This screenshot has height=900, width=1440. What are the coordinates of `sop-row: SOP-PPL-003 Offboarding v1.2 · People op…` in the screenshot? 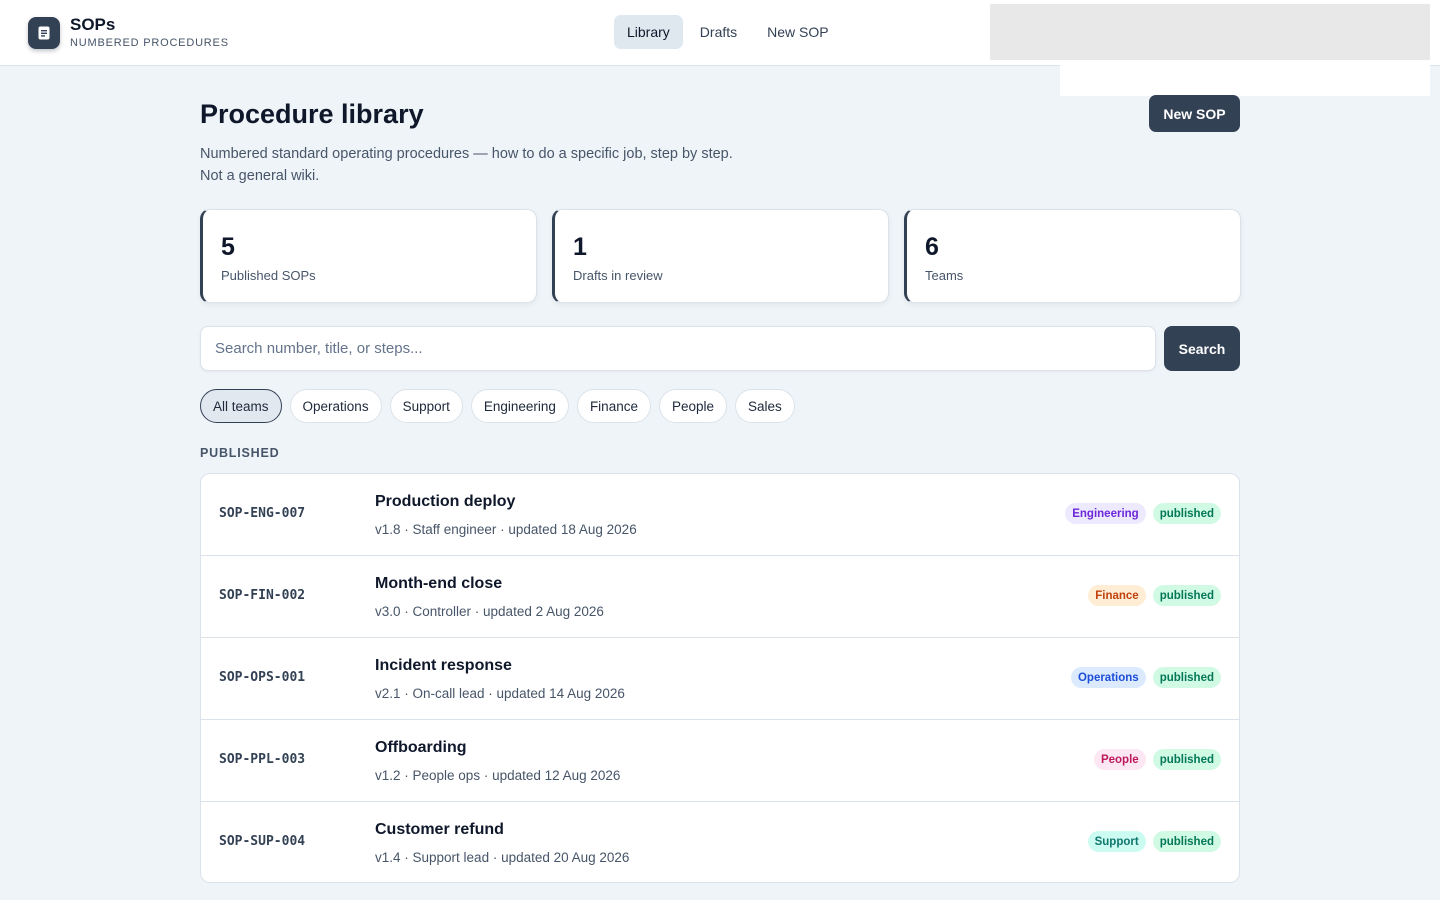 It's located at (720, 761).